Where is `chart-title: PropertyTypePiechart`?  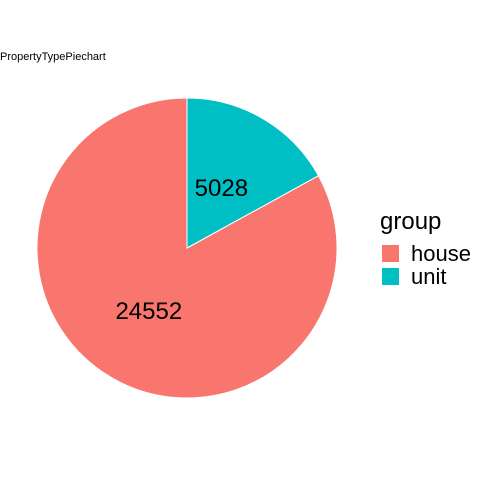
chart-title: PropertyTypePiechart is located at coordinates (53, 57).